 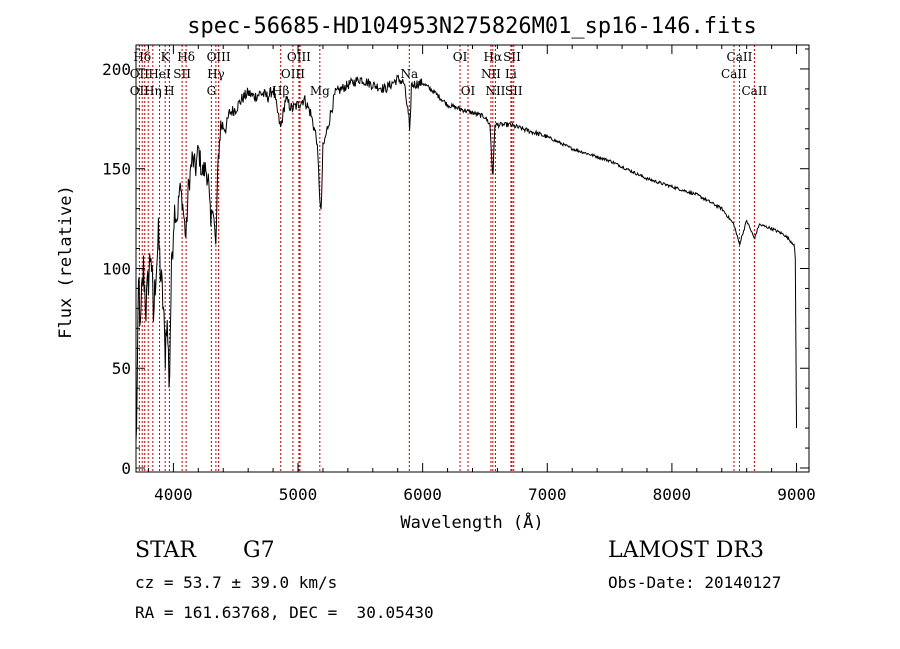 I want to click on marker-label: K, so click(x=166, y=57).